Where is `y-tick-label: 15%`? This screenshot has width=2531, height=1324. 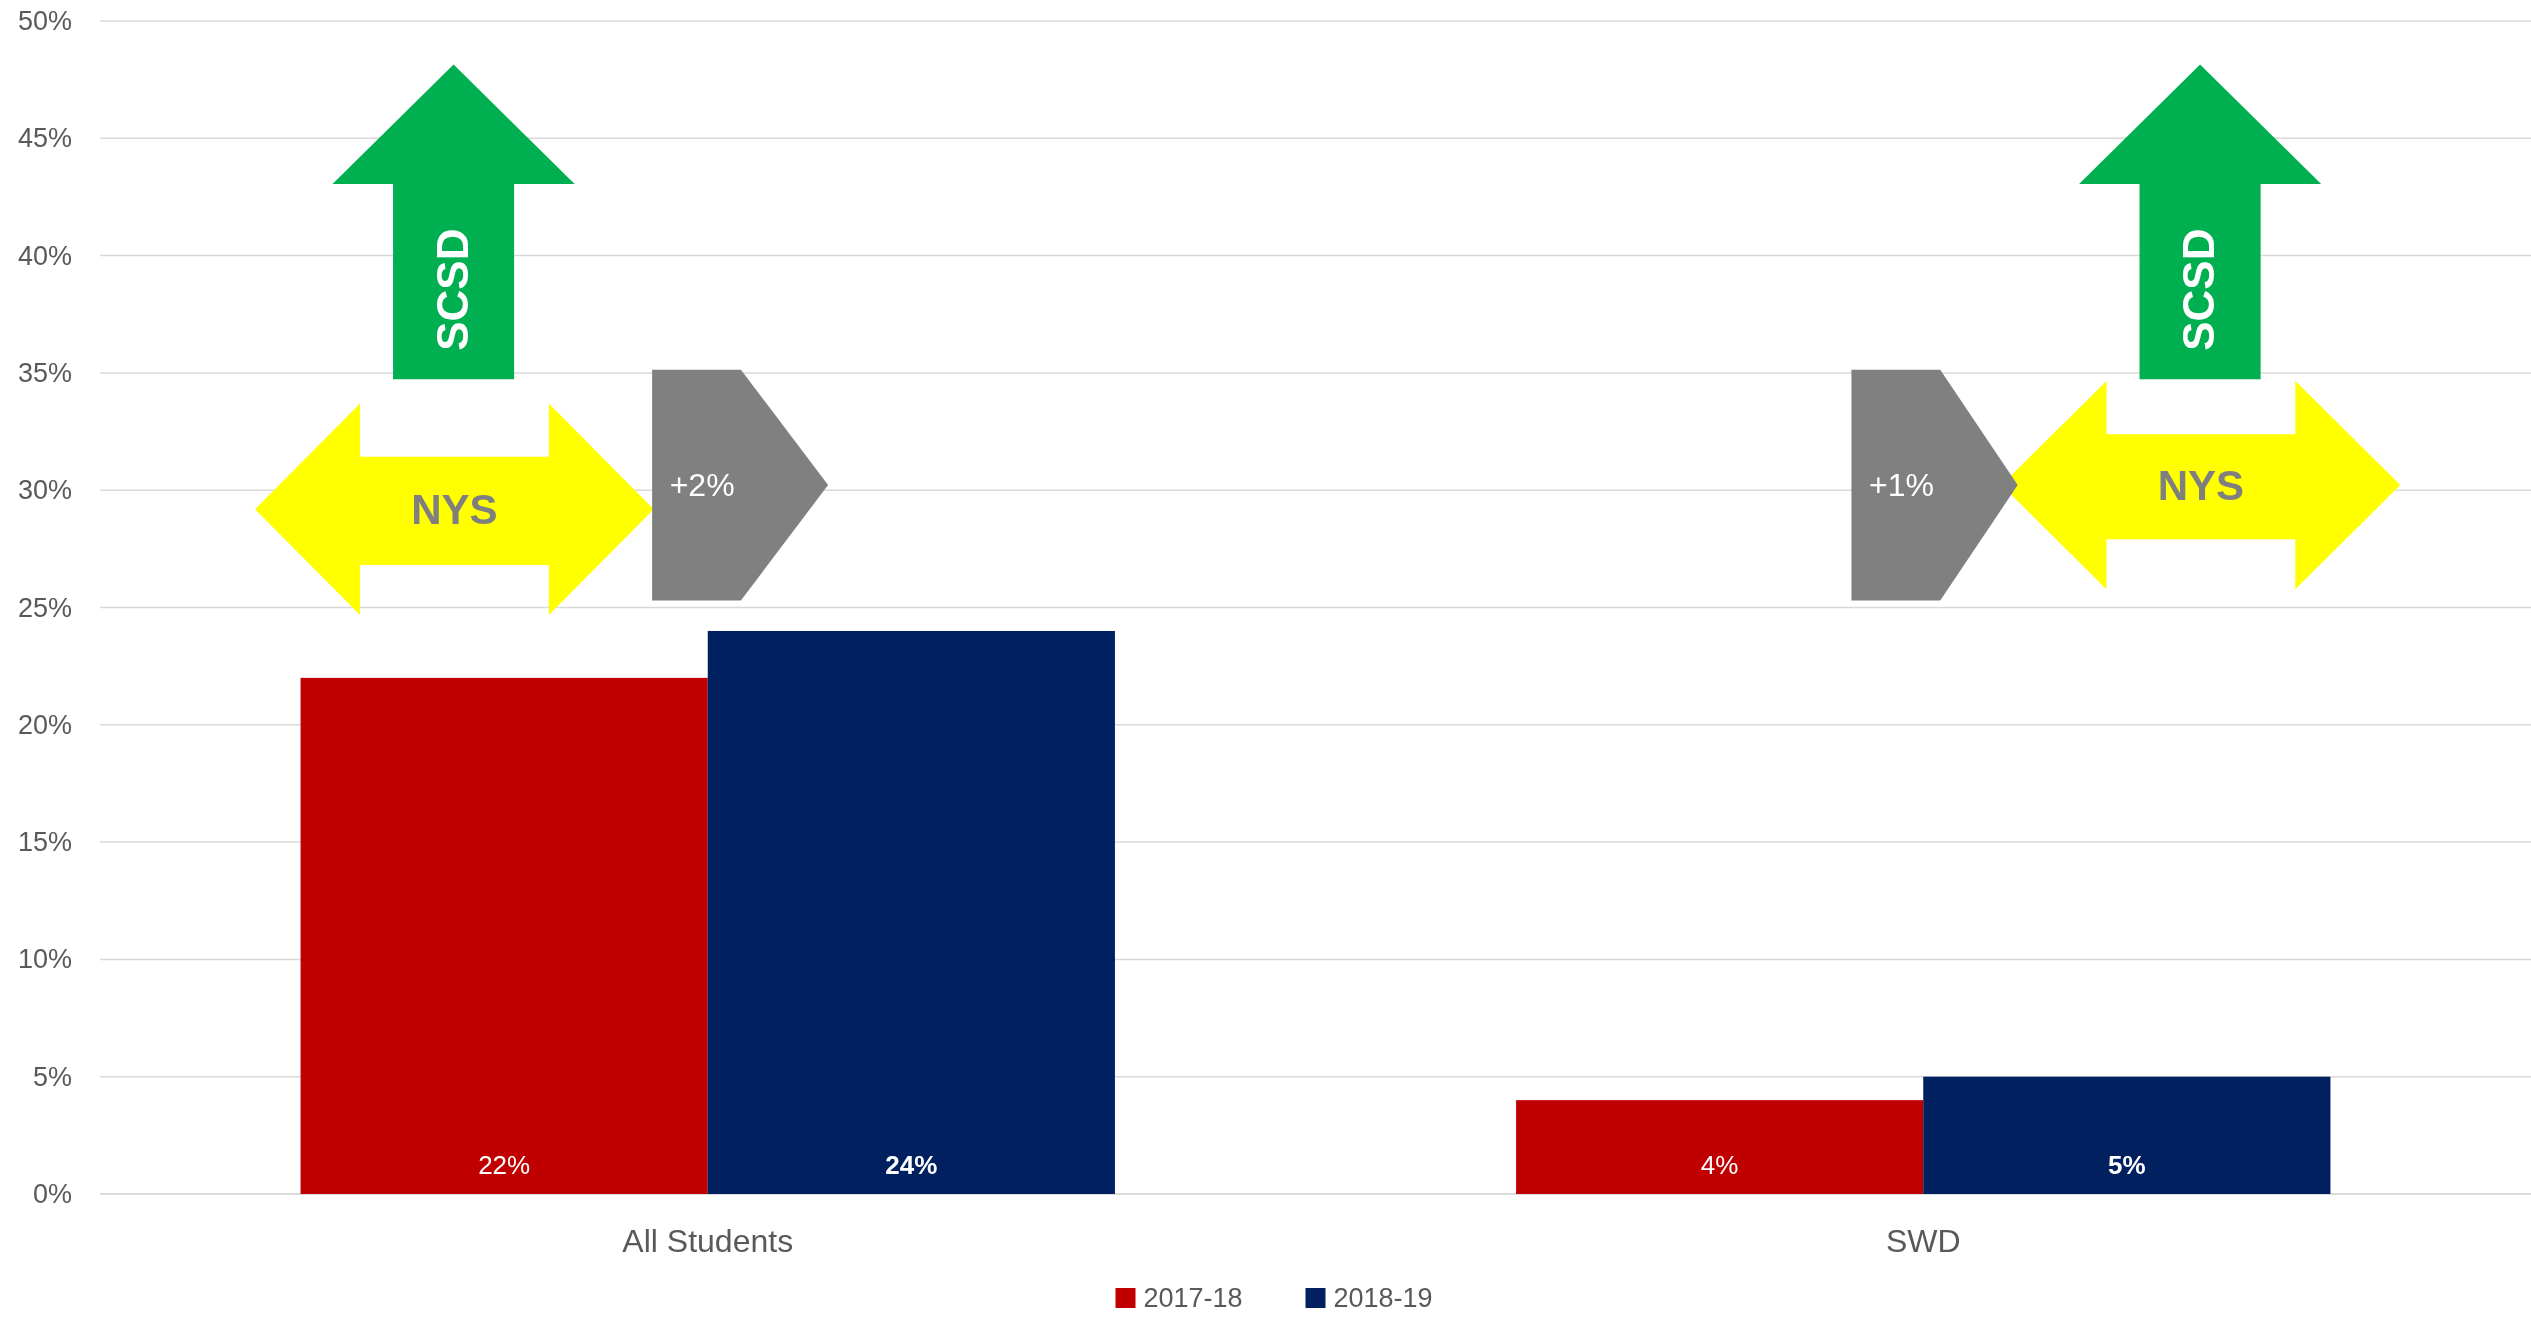
y-tick-label: 15% is located at coordinates (44, 842).